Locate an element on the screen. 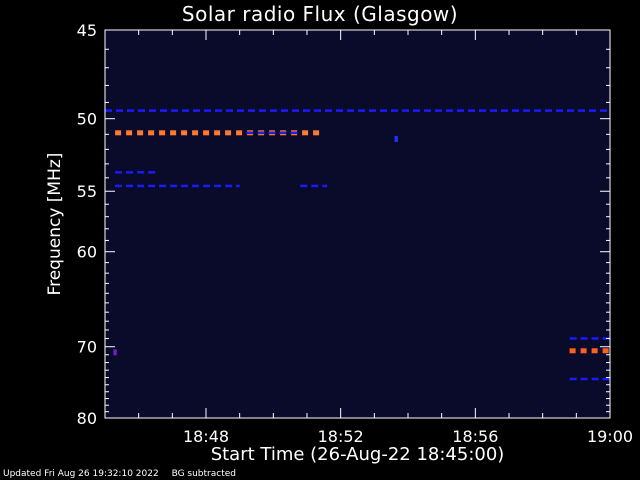  y-tick-label: 60 is located at coordinates (87, 252).